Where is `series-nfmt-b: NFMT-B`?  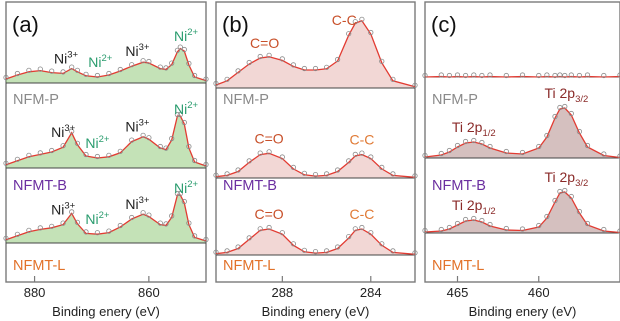
series-nfmt-b: NFMT-B is located at coordinates (106, 152).